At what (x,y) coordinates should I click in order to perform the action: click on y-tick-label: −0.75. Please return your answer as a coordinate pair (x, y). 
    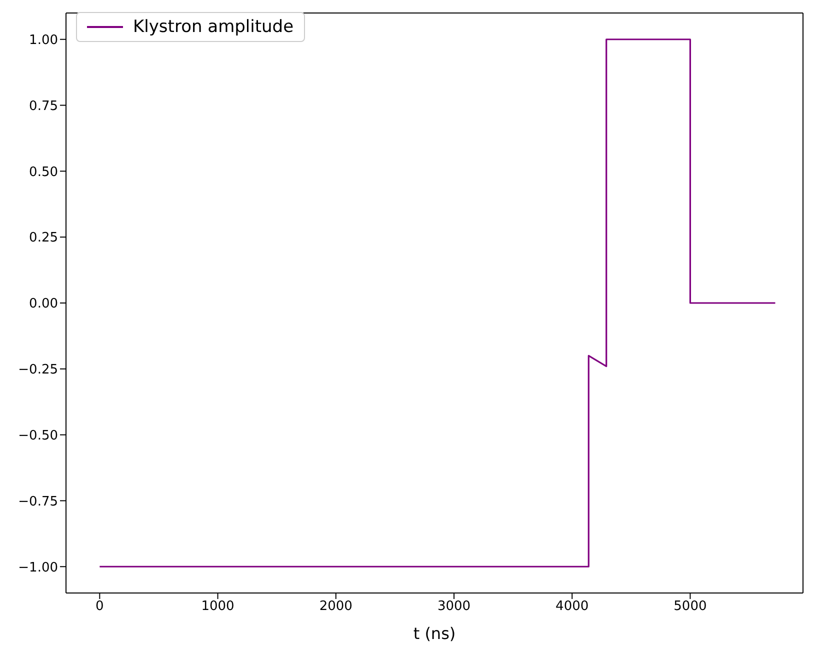
    Looking at the image, I should click on (38, 502).